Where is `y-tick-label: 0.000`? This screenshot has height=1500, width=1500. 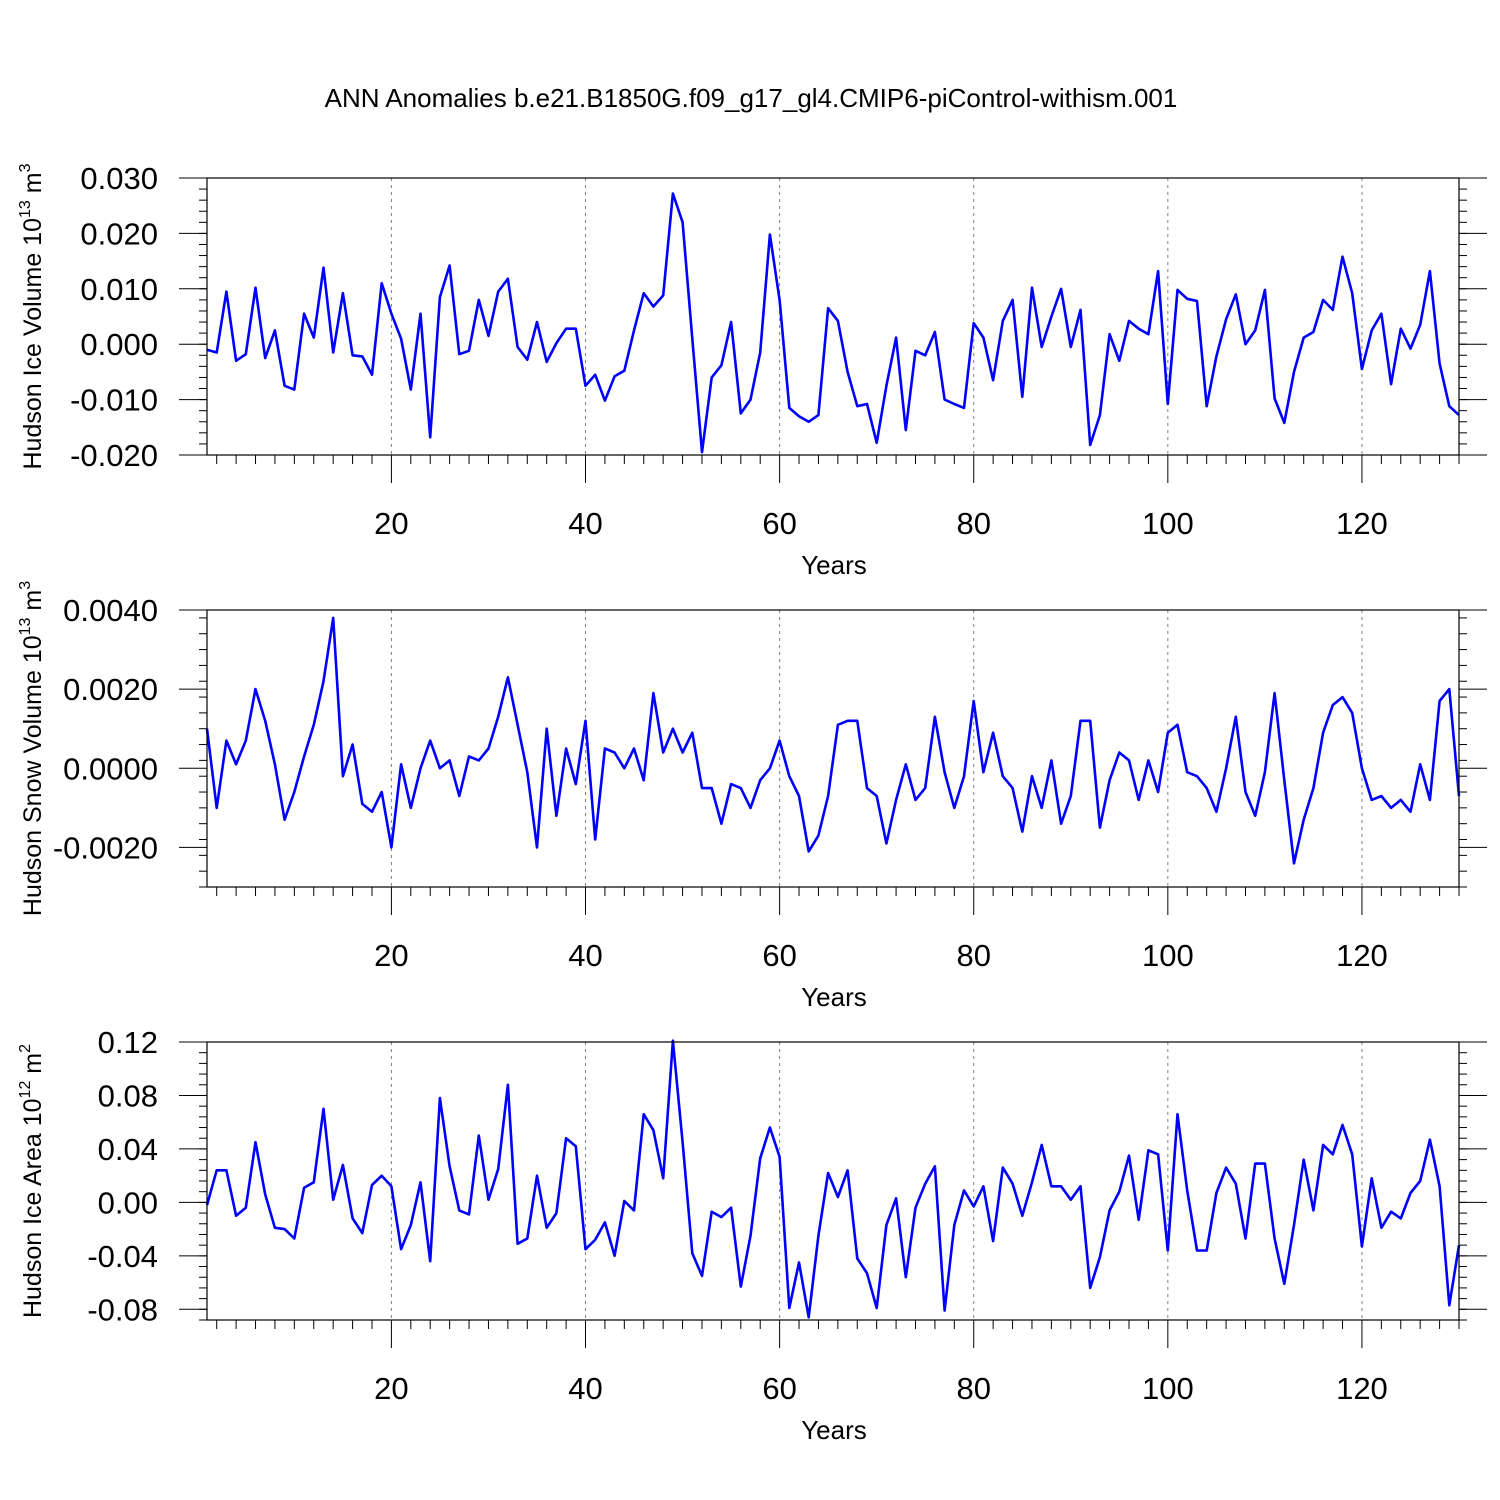 y-tick-label: 0.000 is located at coordinates (119, 344).